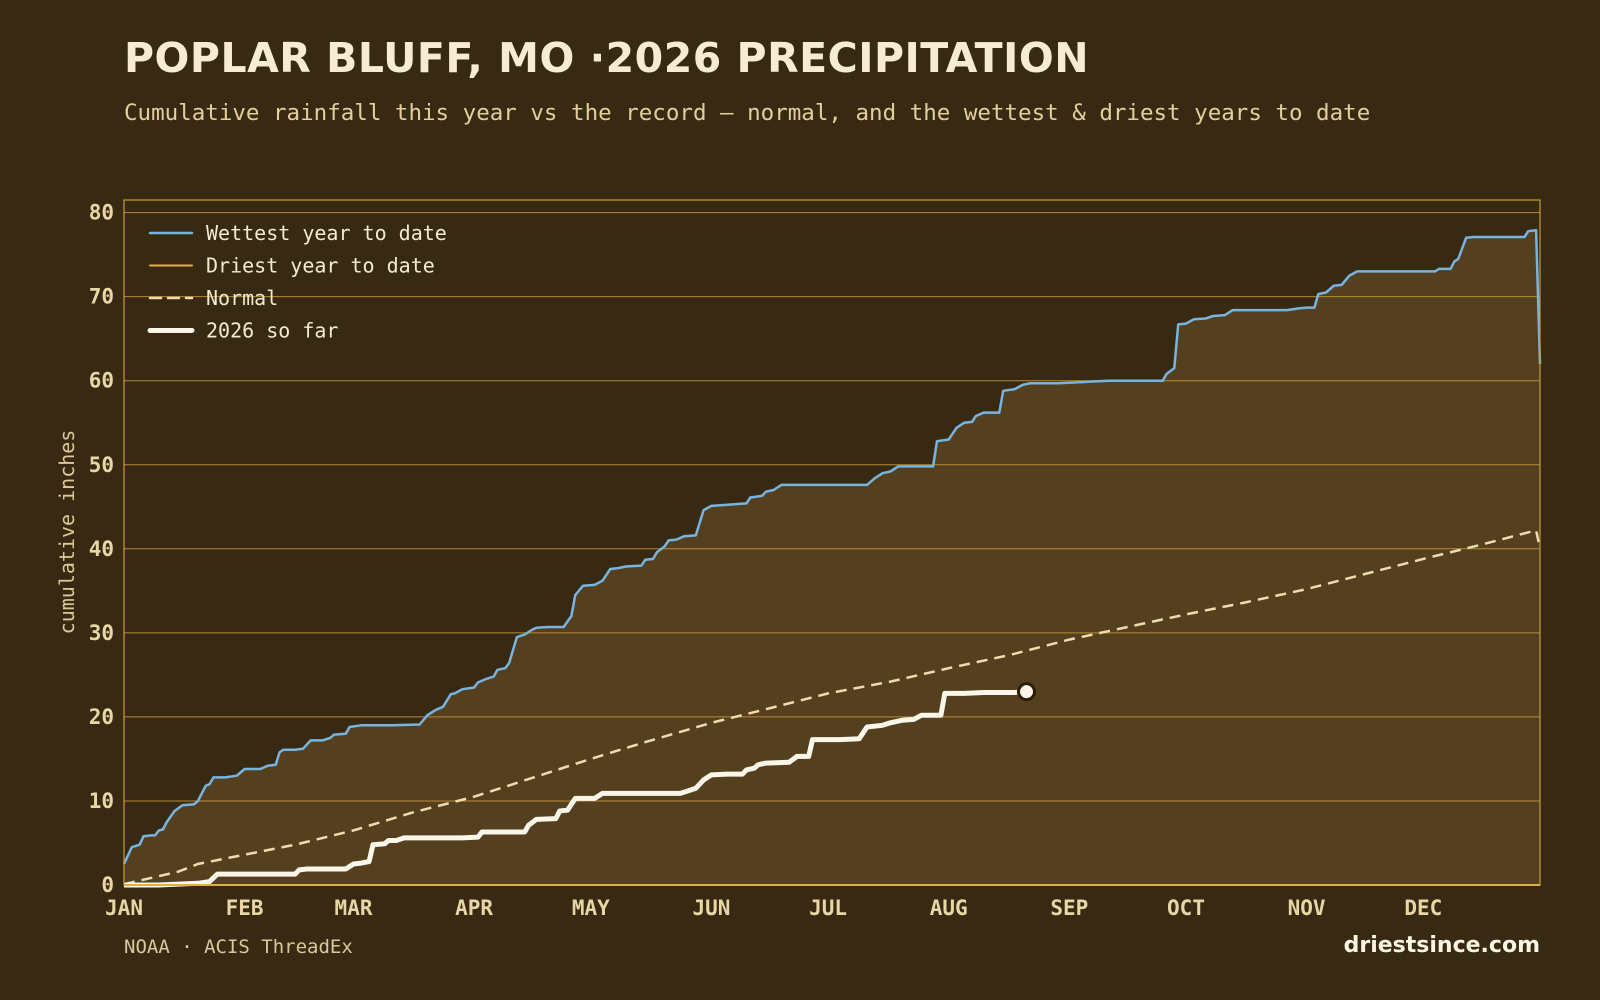  I want to click on legend-item-wettest: Wettest year to date, so click(297, 233).